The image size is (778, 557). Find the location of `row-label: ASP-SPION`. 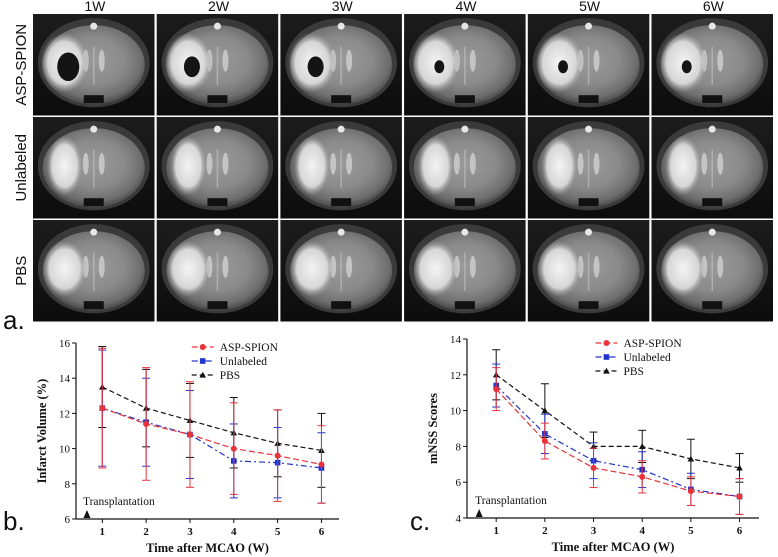

row-label: ASP-SPION is located at coordinates (21, 65).